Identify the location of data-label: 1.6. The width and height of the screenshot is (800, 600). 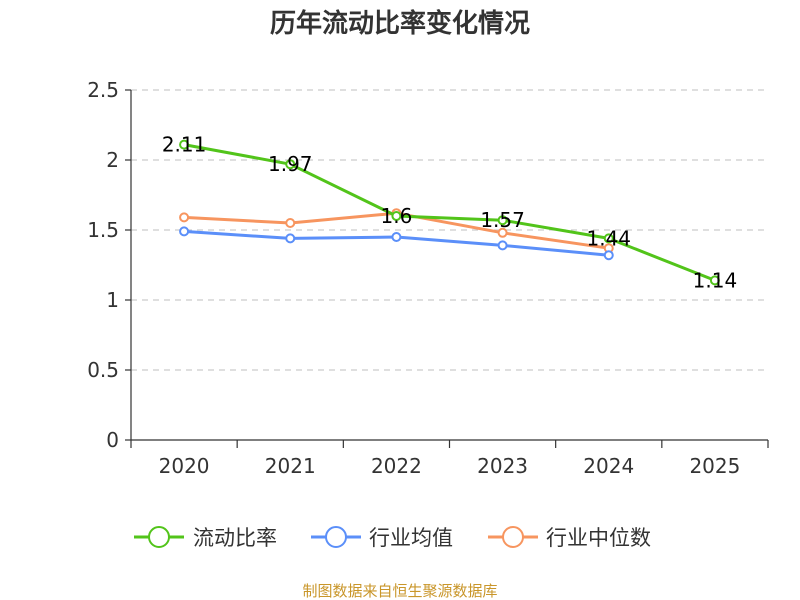
(397, 216).